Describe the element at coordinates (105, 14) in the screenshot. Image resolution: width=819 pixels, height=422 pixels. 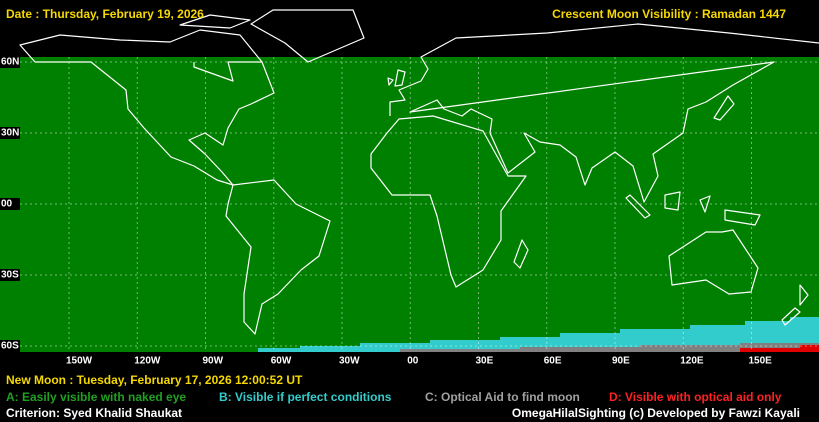
I see `date: Date : Thursday, February 19, 2026` at that location.